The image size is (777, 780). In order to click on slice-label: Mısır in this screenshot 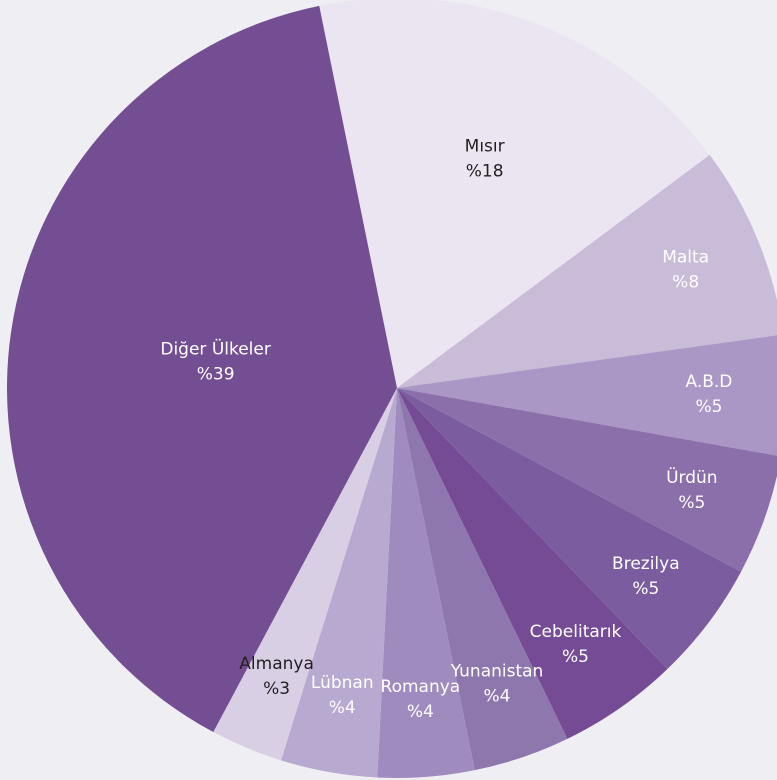, I will do `click(485, 146)`.